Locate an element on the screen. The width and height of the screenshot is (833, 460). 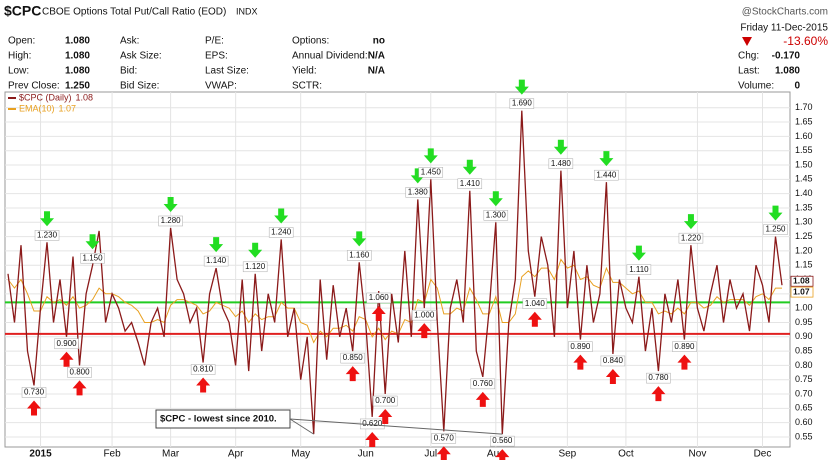
field-label: P/E: is located at coordinates (214, 41).